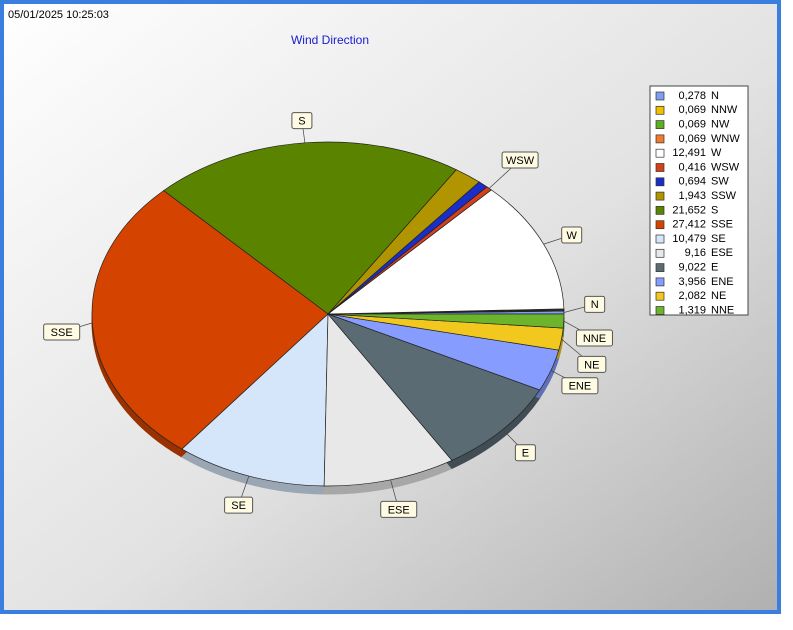 This screenshot has height=630, width=793. What do you see at coordinates (692, 182) in the screenshot?
I see `legend-value: 0,694` at bounding box center [692, 182].